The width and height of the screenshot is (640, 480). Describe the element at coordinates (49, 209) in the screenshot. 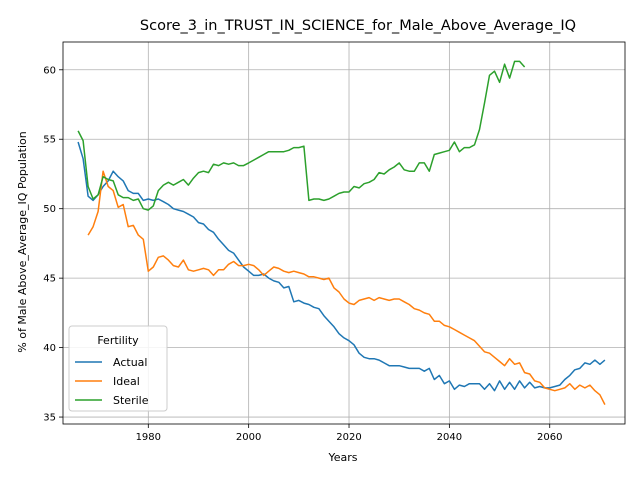

I see `y-tick-label: 50` at that location.